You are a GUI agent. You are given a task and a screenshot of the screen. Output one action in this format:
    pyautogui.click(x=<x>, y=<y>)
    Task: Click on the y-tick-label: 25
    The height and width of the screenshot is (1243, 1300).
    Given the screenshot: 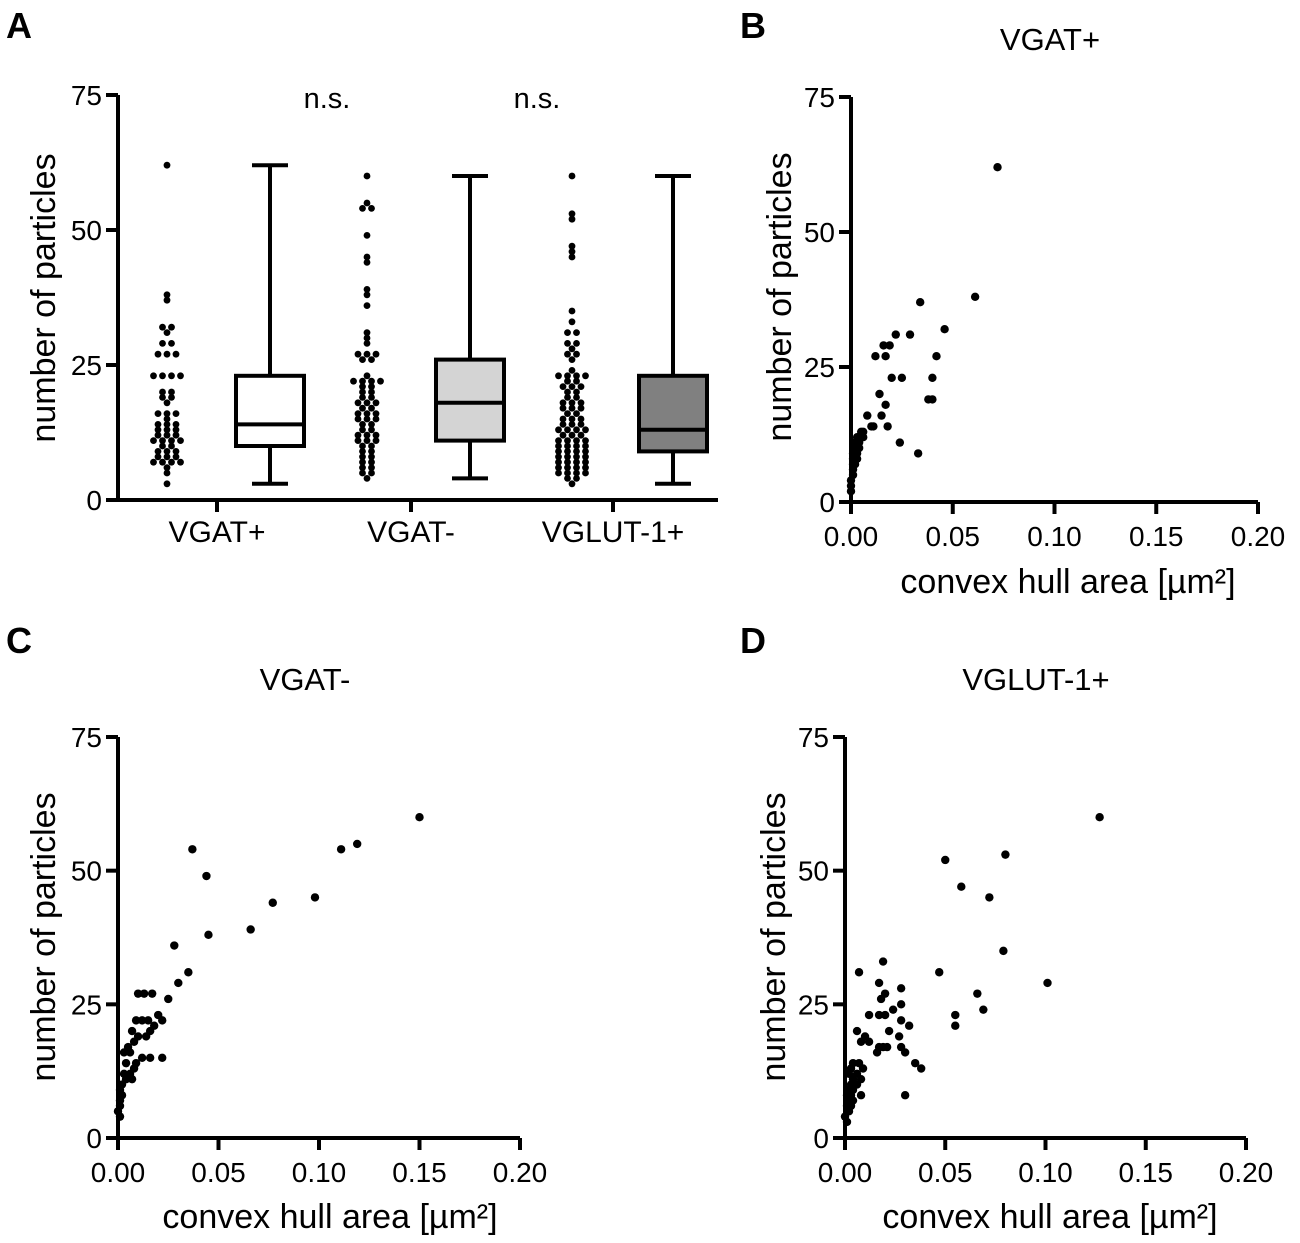 What is the action you would take?
    pyautogui.click(x=86, y=1004)
    